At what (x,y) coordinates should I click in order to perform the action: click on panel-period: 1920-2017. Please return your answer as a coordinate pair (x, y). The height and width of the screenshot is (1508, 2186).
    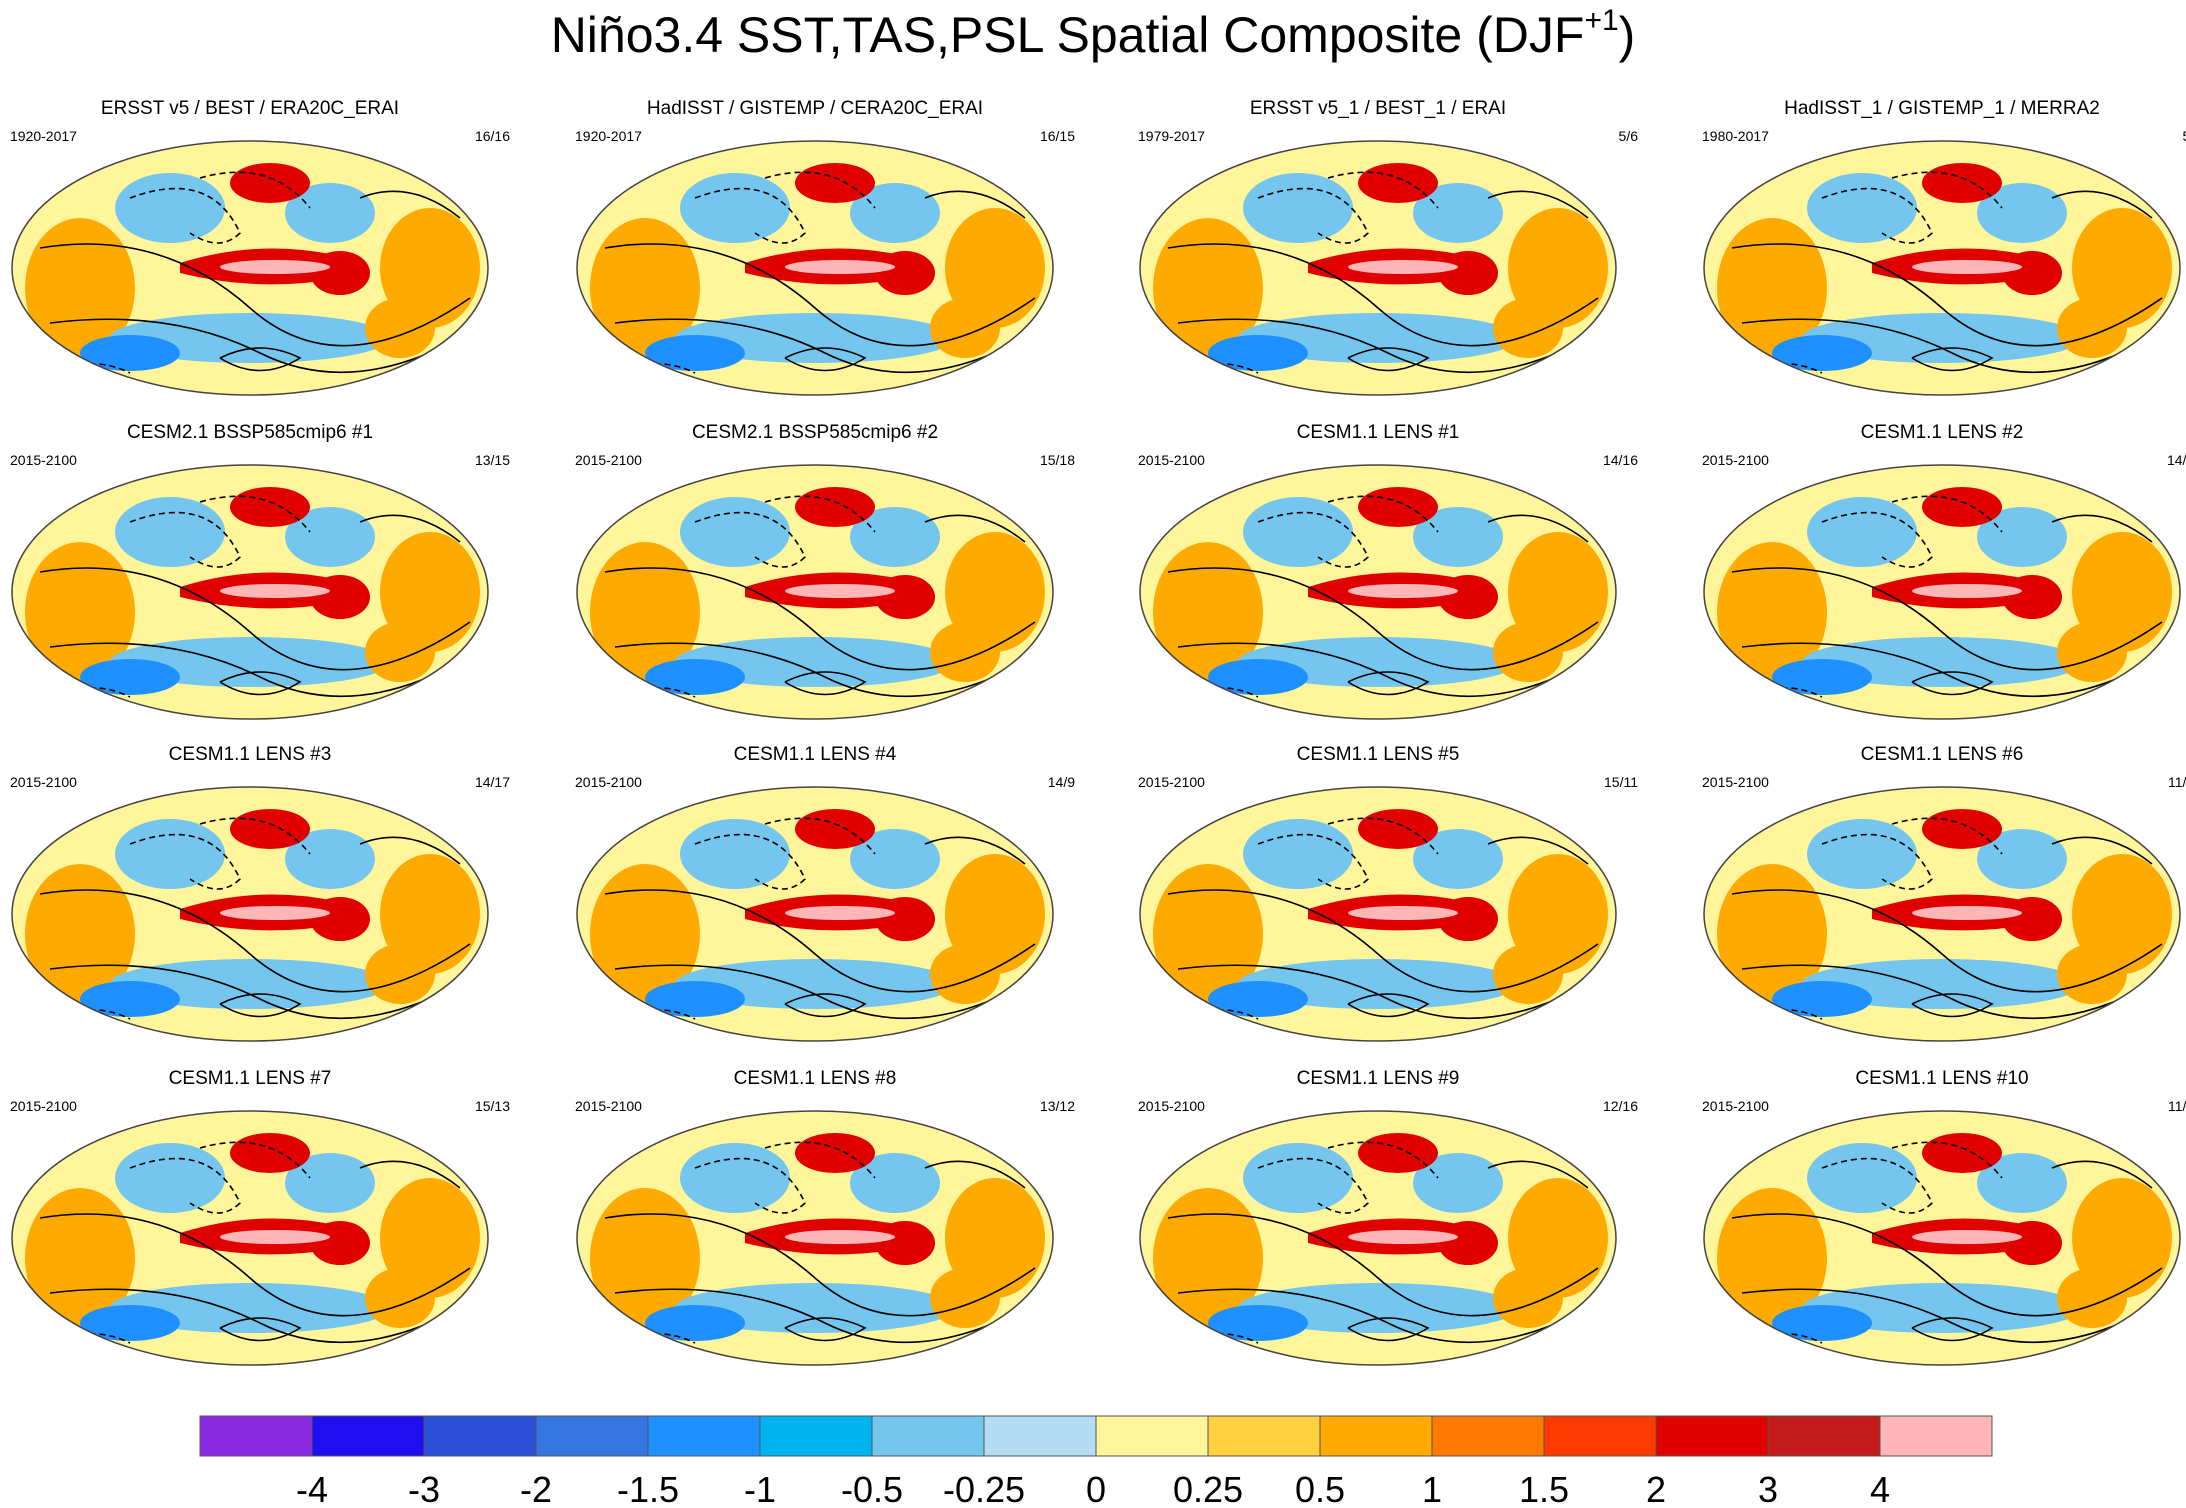
    Looking at the image, I should click on (608, 136).